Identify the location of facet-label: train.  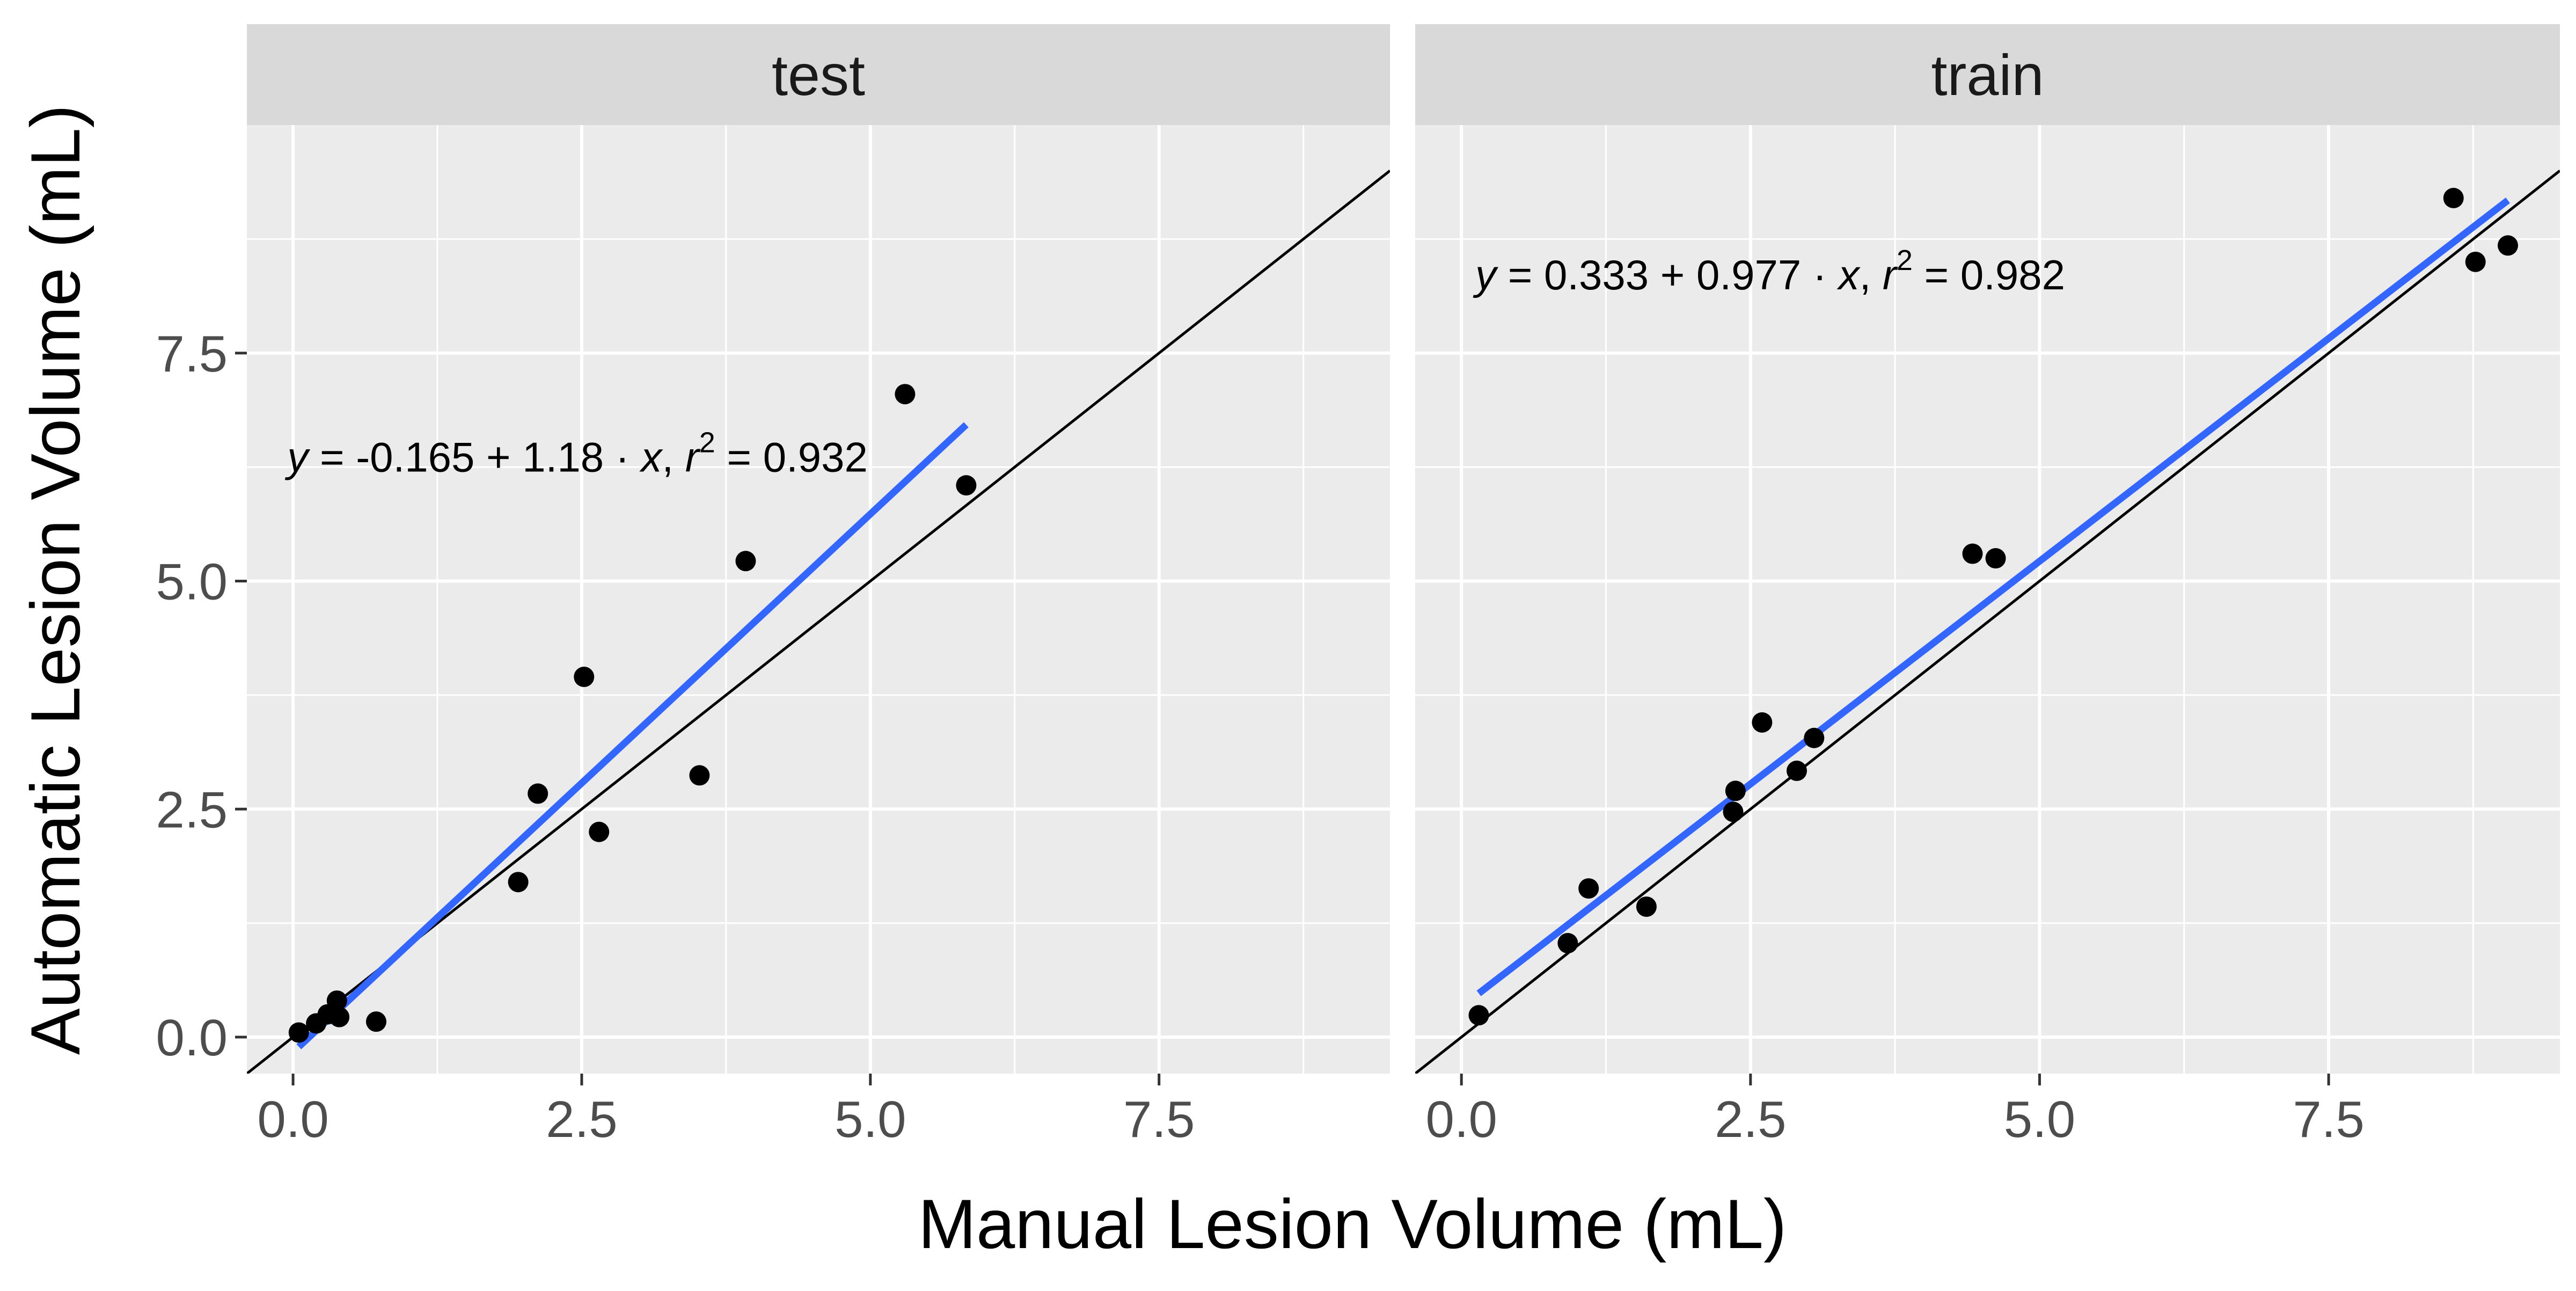
(1987, 74).